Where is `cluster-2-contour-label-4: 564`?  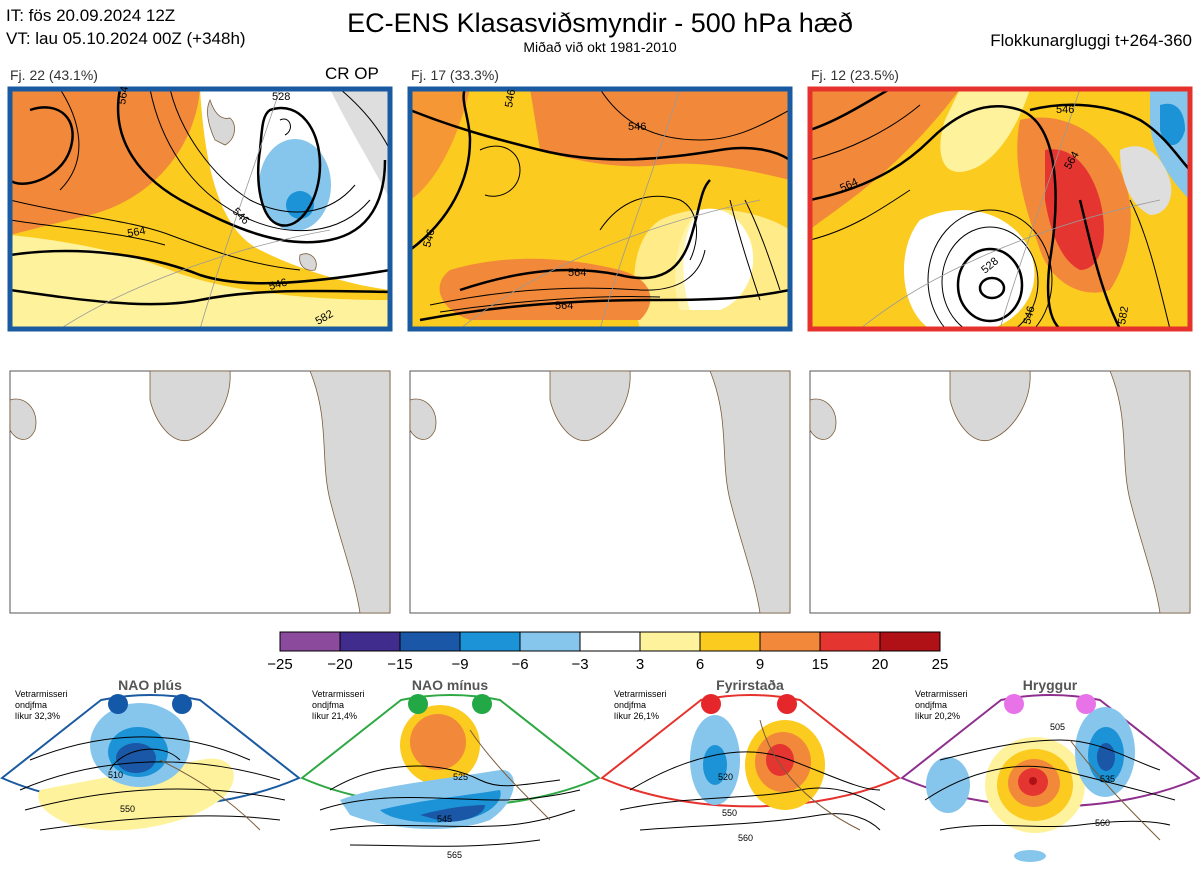 cluster-2-contour-label-4: 564 is located at coordinates (577, 273).